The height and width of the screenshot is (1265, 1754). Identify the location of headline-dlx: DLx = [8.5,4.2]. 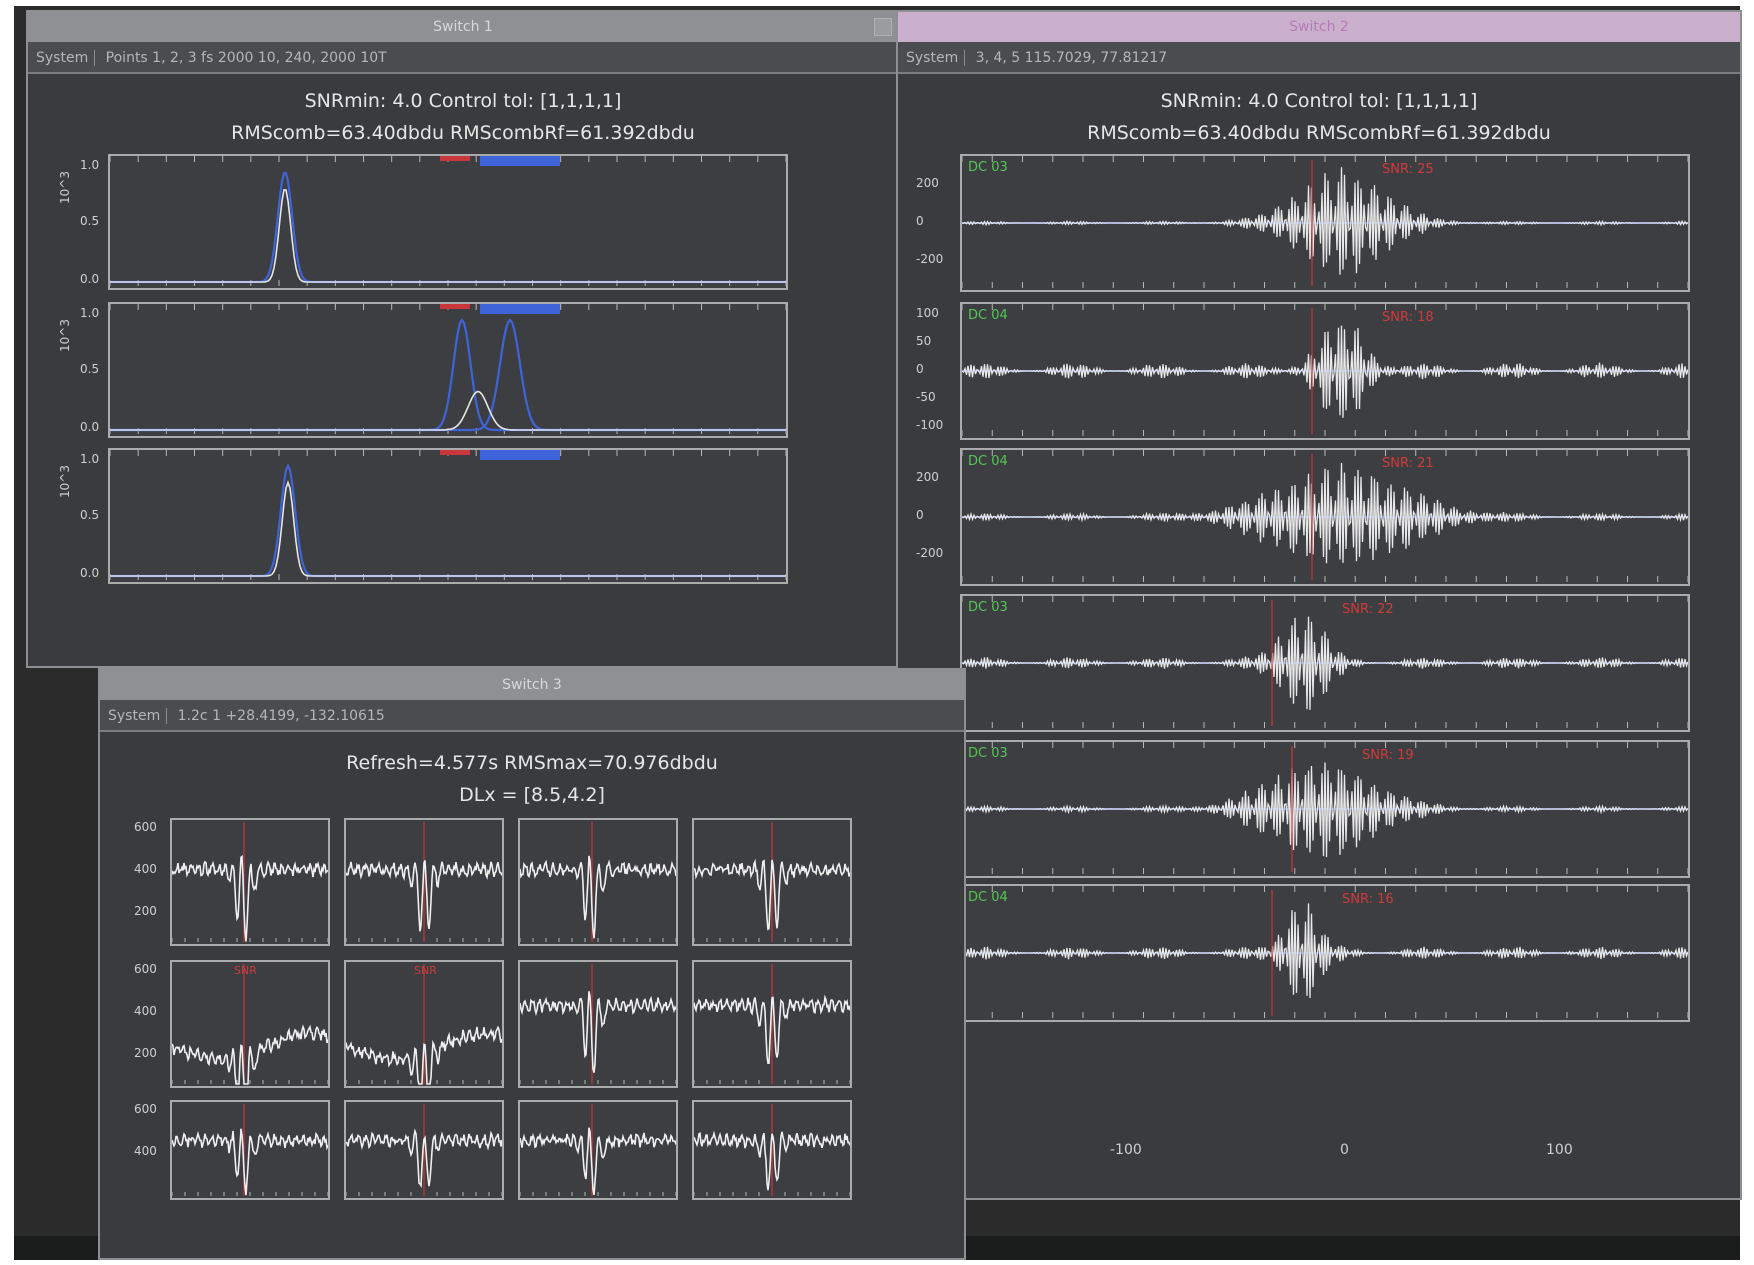
(532, 795).